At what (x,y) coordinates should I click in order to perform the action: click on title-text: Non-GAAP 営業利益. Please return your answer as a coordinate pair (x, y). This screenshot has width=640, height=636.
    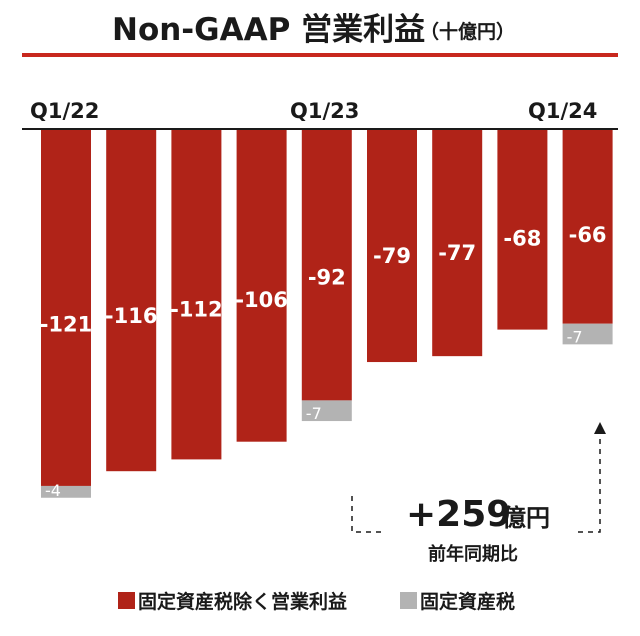
    Looking at the image, I should click on (268, 30).